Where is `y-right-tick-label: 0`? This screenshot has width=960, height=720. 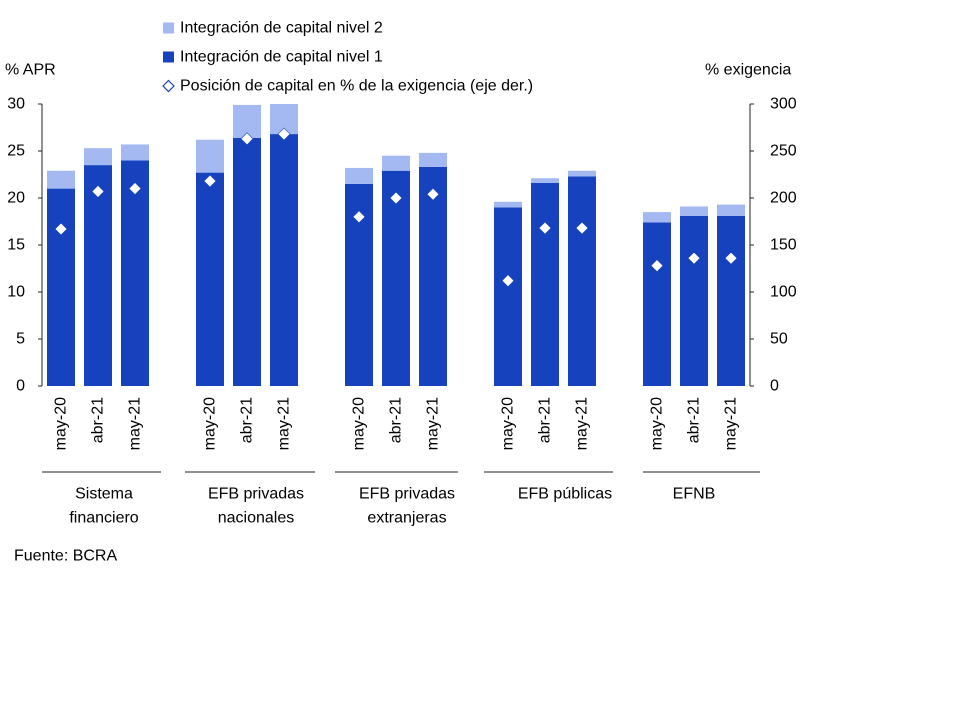 y-right-tick-label: 0 is located at coordinates (774, 386).